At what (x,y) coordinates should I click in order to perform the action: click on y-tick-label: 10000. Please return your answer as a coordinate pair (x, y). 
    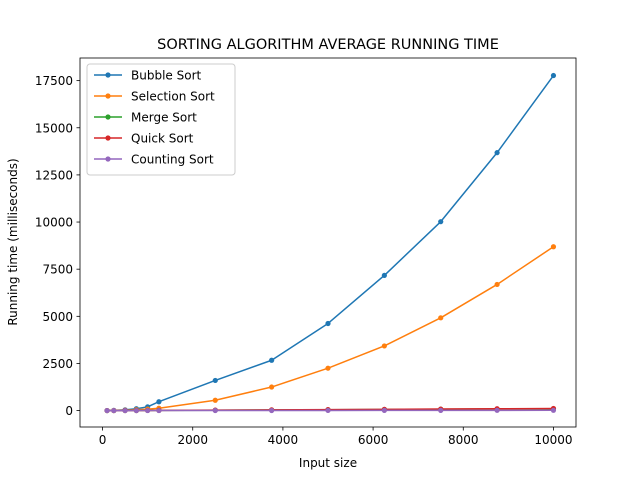
    Looking at the image, I should click on (54, 223).